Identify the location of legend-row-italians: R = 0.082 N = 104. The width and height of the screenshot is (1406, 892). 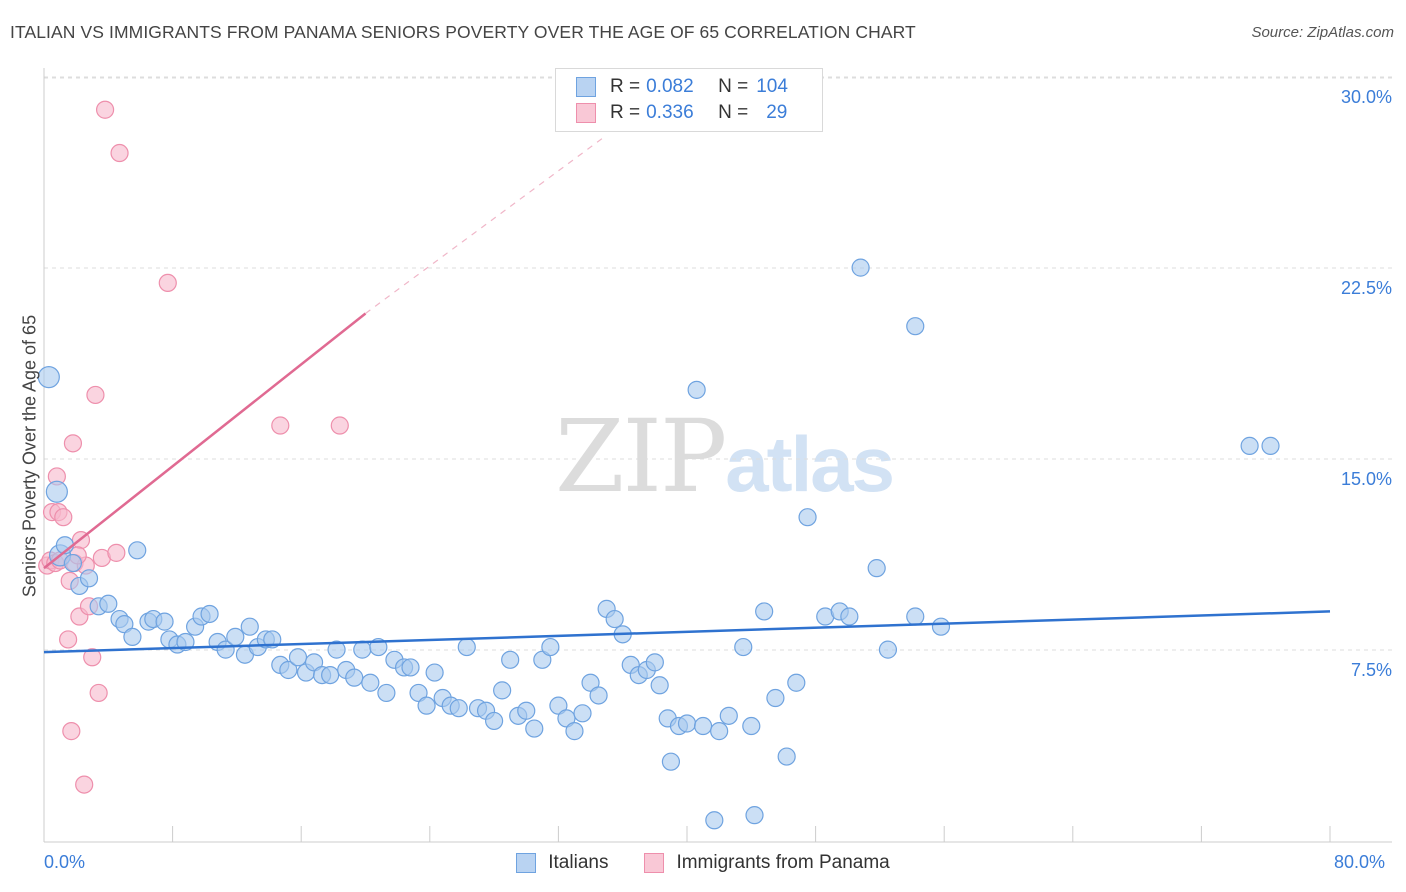
(682, 87).